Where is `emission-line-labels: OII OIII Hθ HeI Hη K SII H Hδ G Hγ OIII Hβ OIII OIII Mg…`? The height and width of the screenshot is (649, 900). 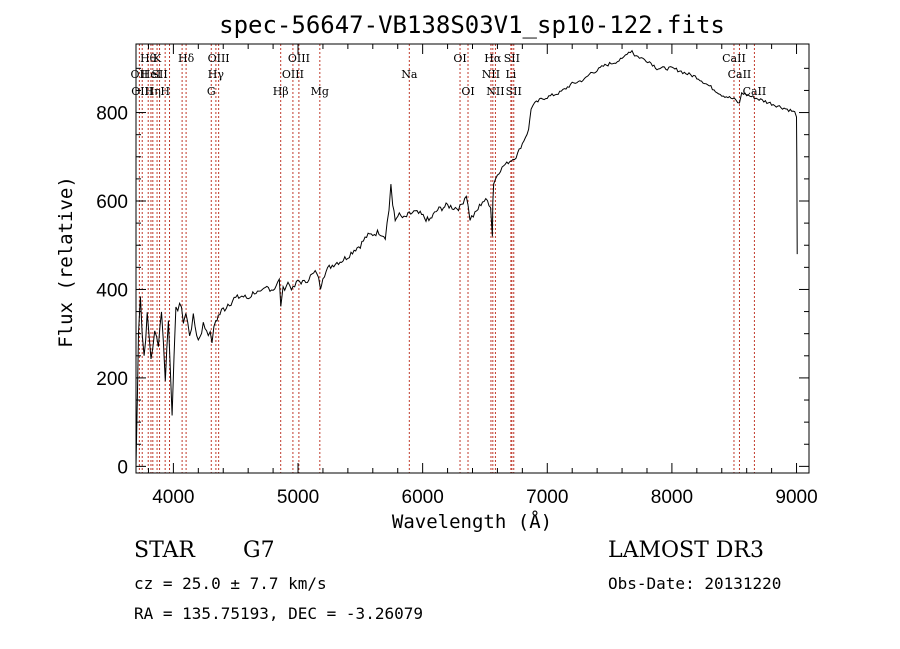 emission-line-labels: OII OIII Hθ HeI Hη K SII H Hδ G Hγ OIII Hβ OIII OIII Mg… is located at coordinates (449, 75).